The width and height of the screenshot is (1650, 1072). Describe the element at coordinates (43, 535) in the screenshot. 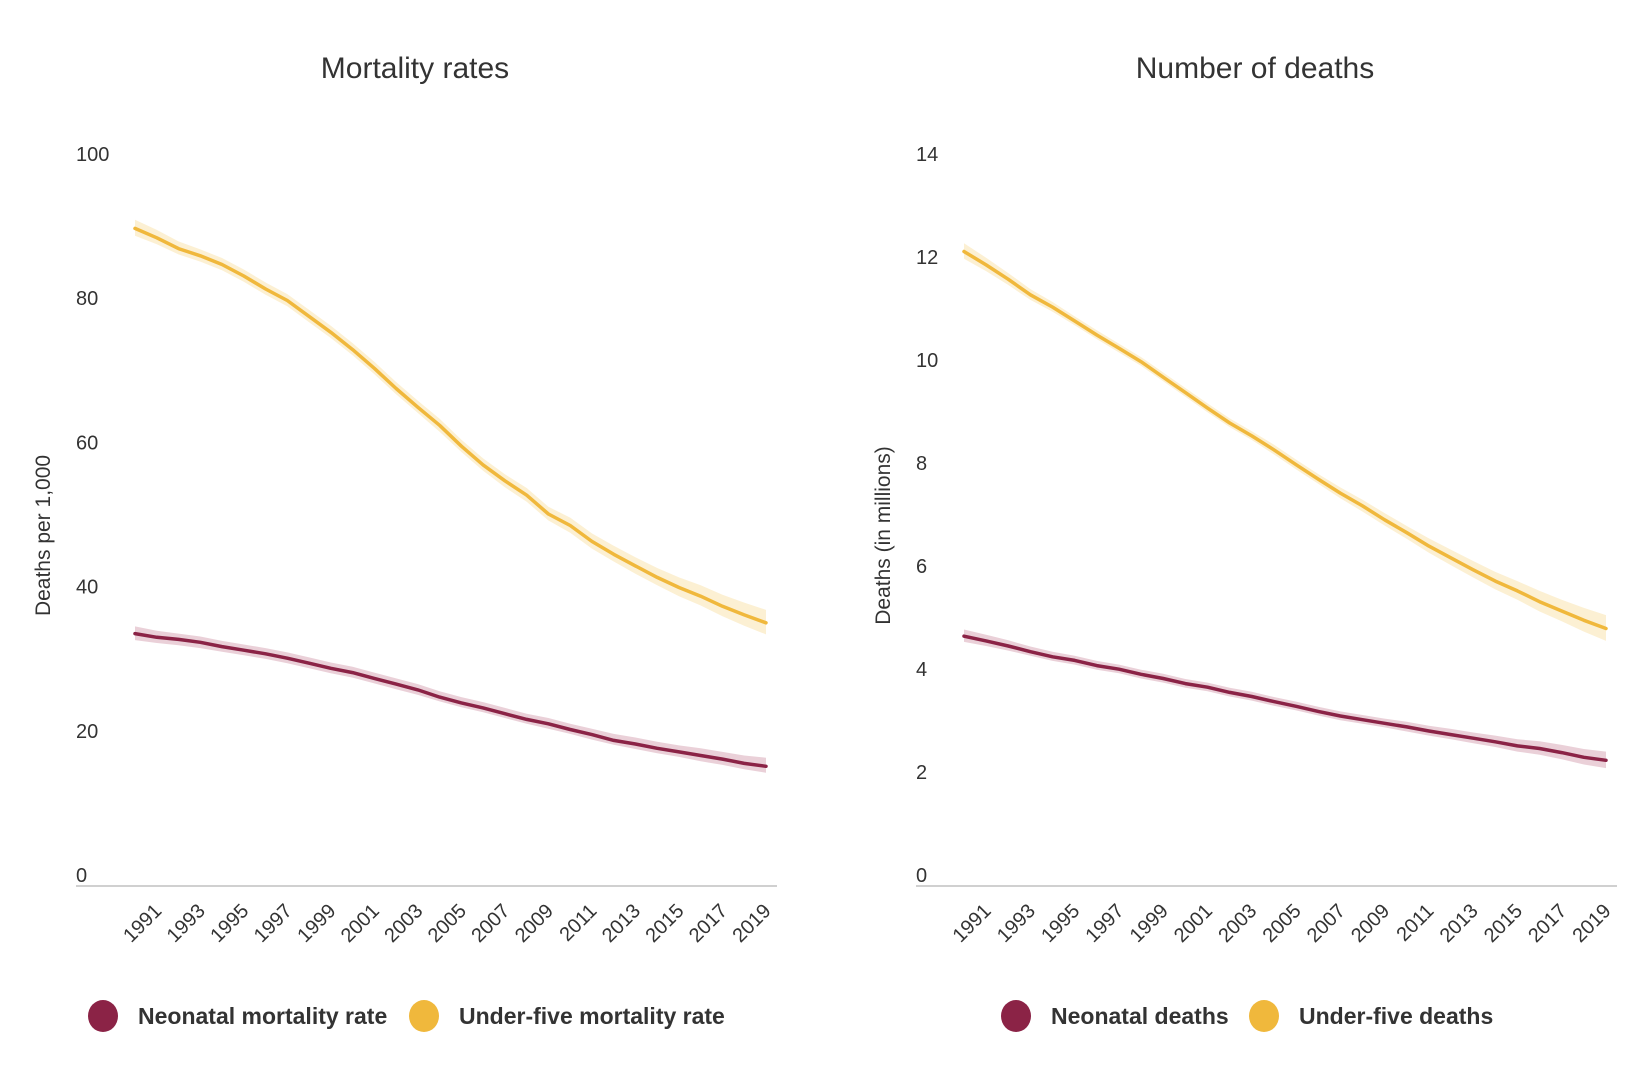

I see `y-axis-label: Deaths per 1,000` at that location.